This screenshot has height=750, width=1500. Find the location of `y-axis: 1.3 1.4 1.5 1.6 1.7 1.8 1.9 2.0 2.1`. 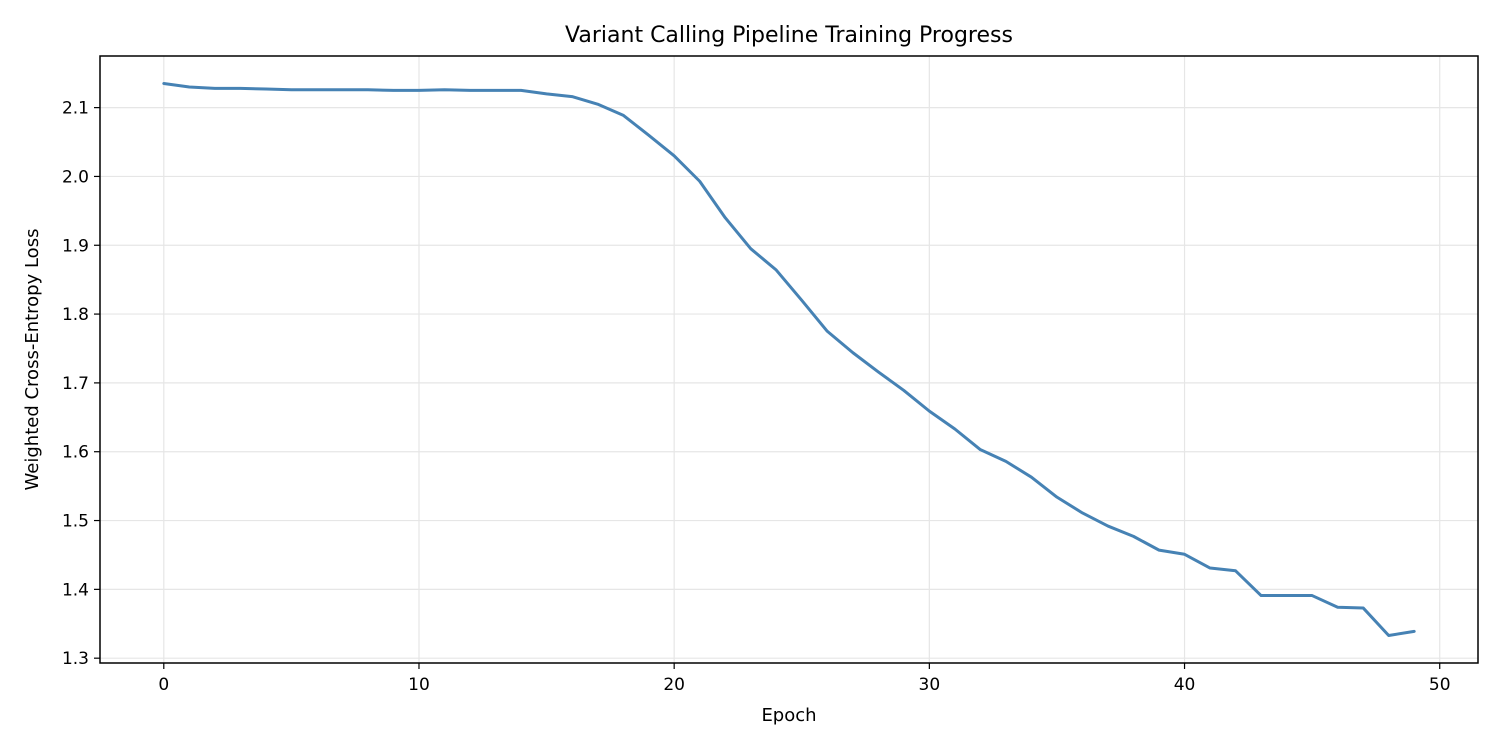

y-axis: 1.3 1.4 1.5 1.6 1.7 1.8 1.9 2.0 2.1 is located at coordinates (81, 384).